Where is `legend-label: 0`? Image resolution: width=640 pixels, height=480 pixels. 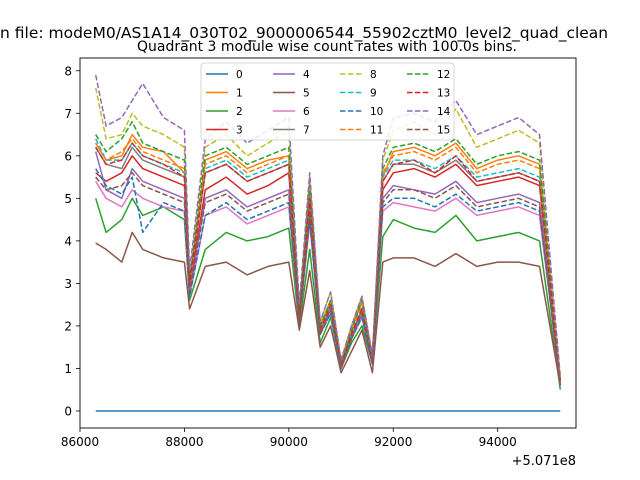
legend-label: 0 is located at coordinates (239, 75).